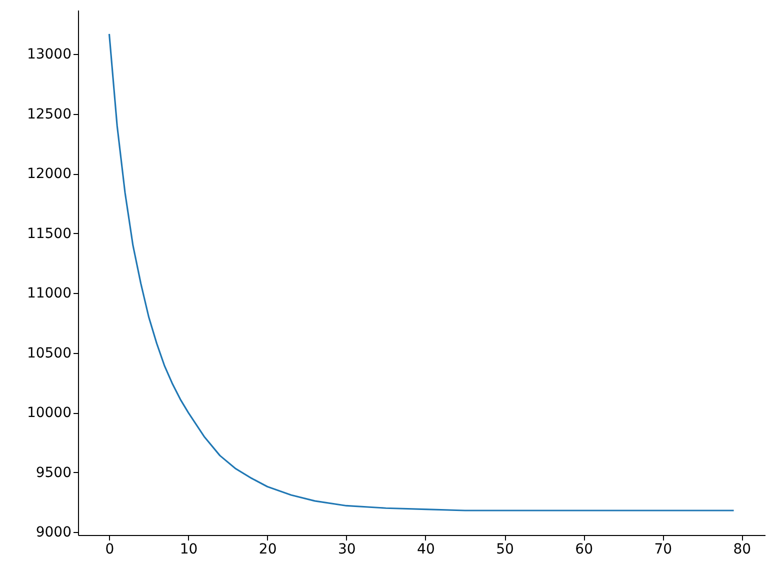  Describe the element at coordinates (109, 550) in the screenshot. I see `x-tick-label: 0` at that location.